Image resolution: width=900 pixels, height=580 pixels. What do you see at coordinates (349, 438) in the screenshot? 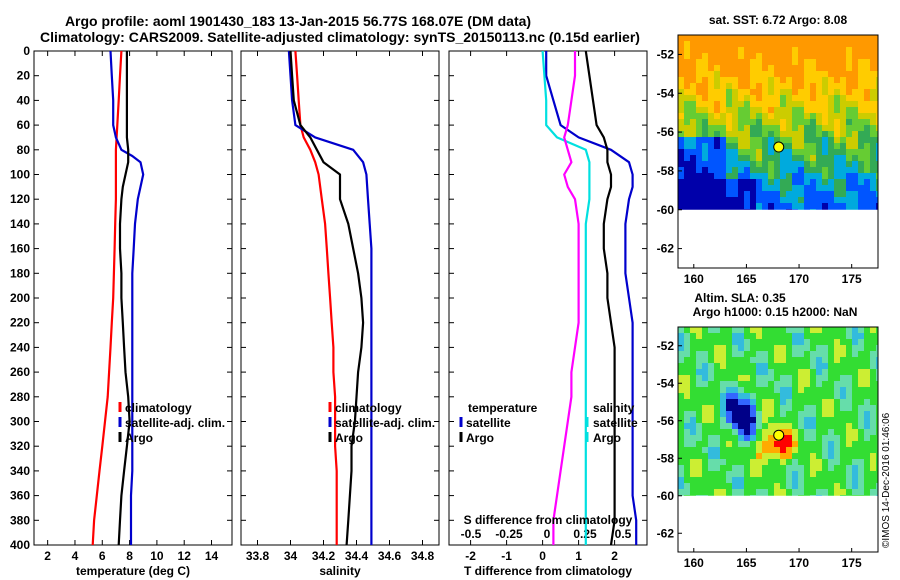
I see `salinity-legend-argo: Argo` at bounding box center [349, 438].